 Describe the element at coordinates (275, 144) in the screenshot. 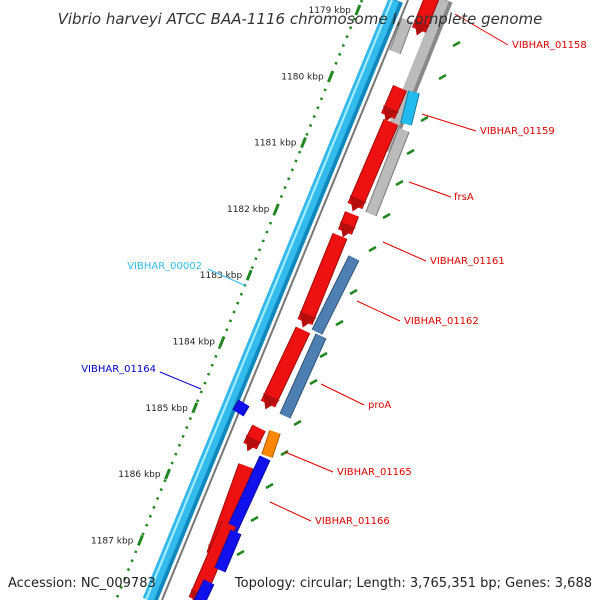

I see `tick-label: 1181 kbp` at that location.